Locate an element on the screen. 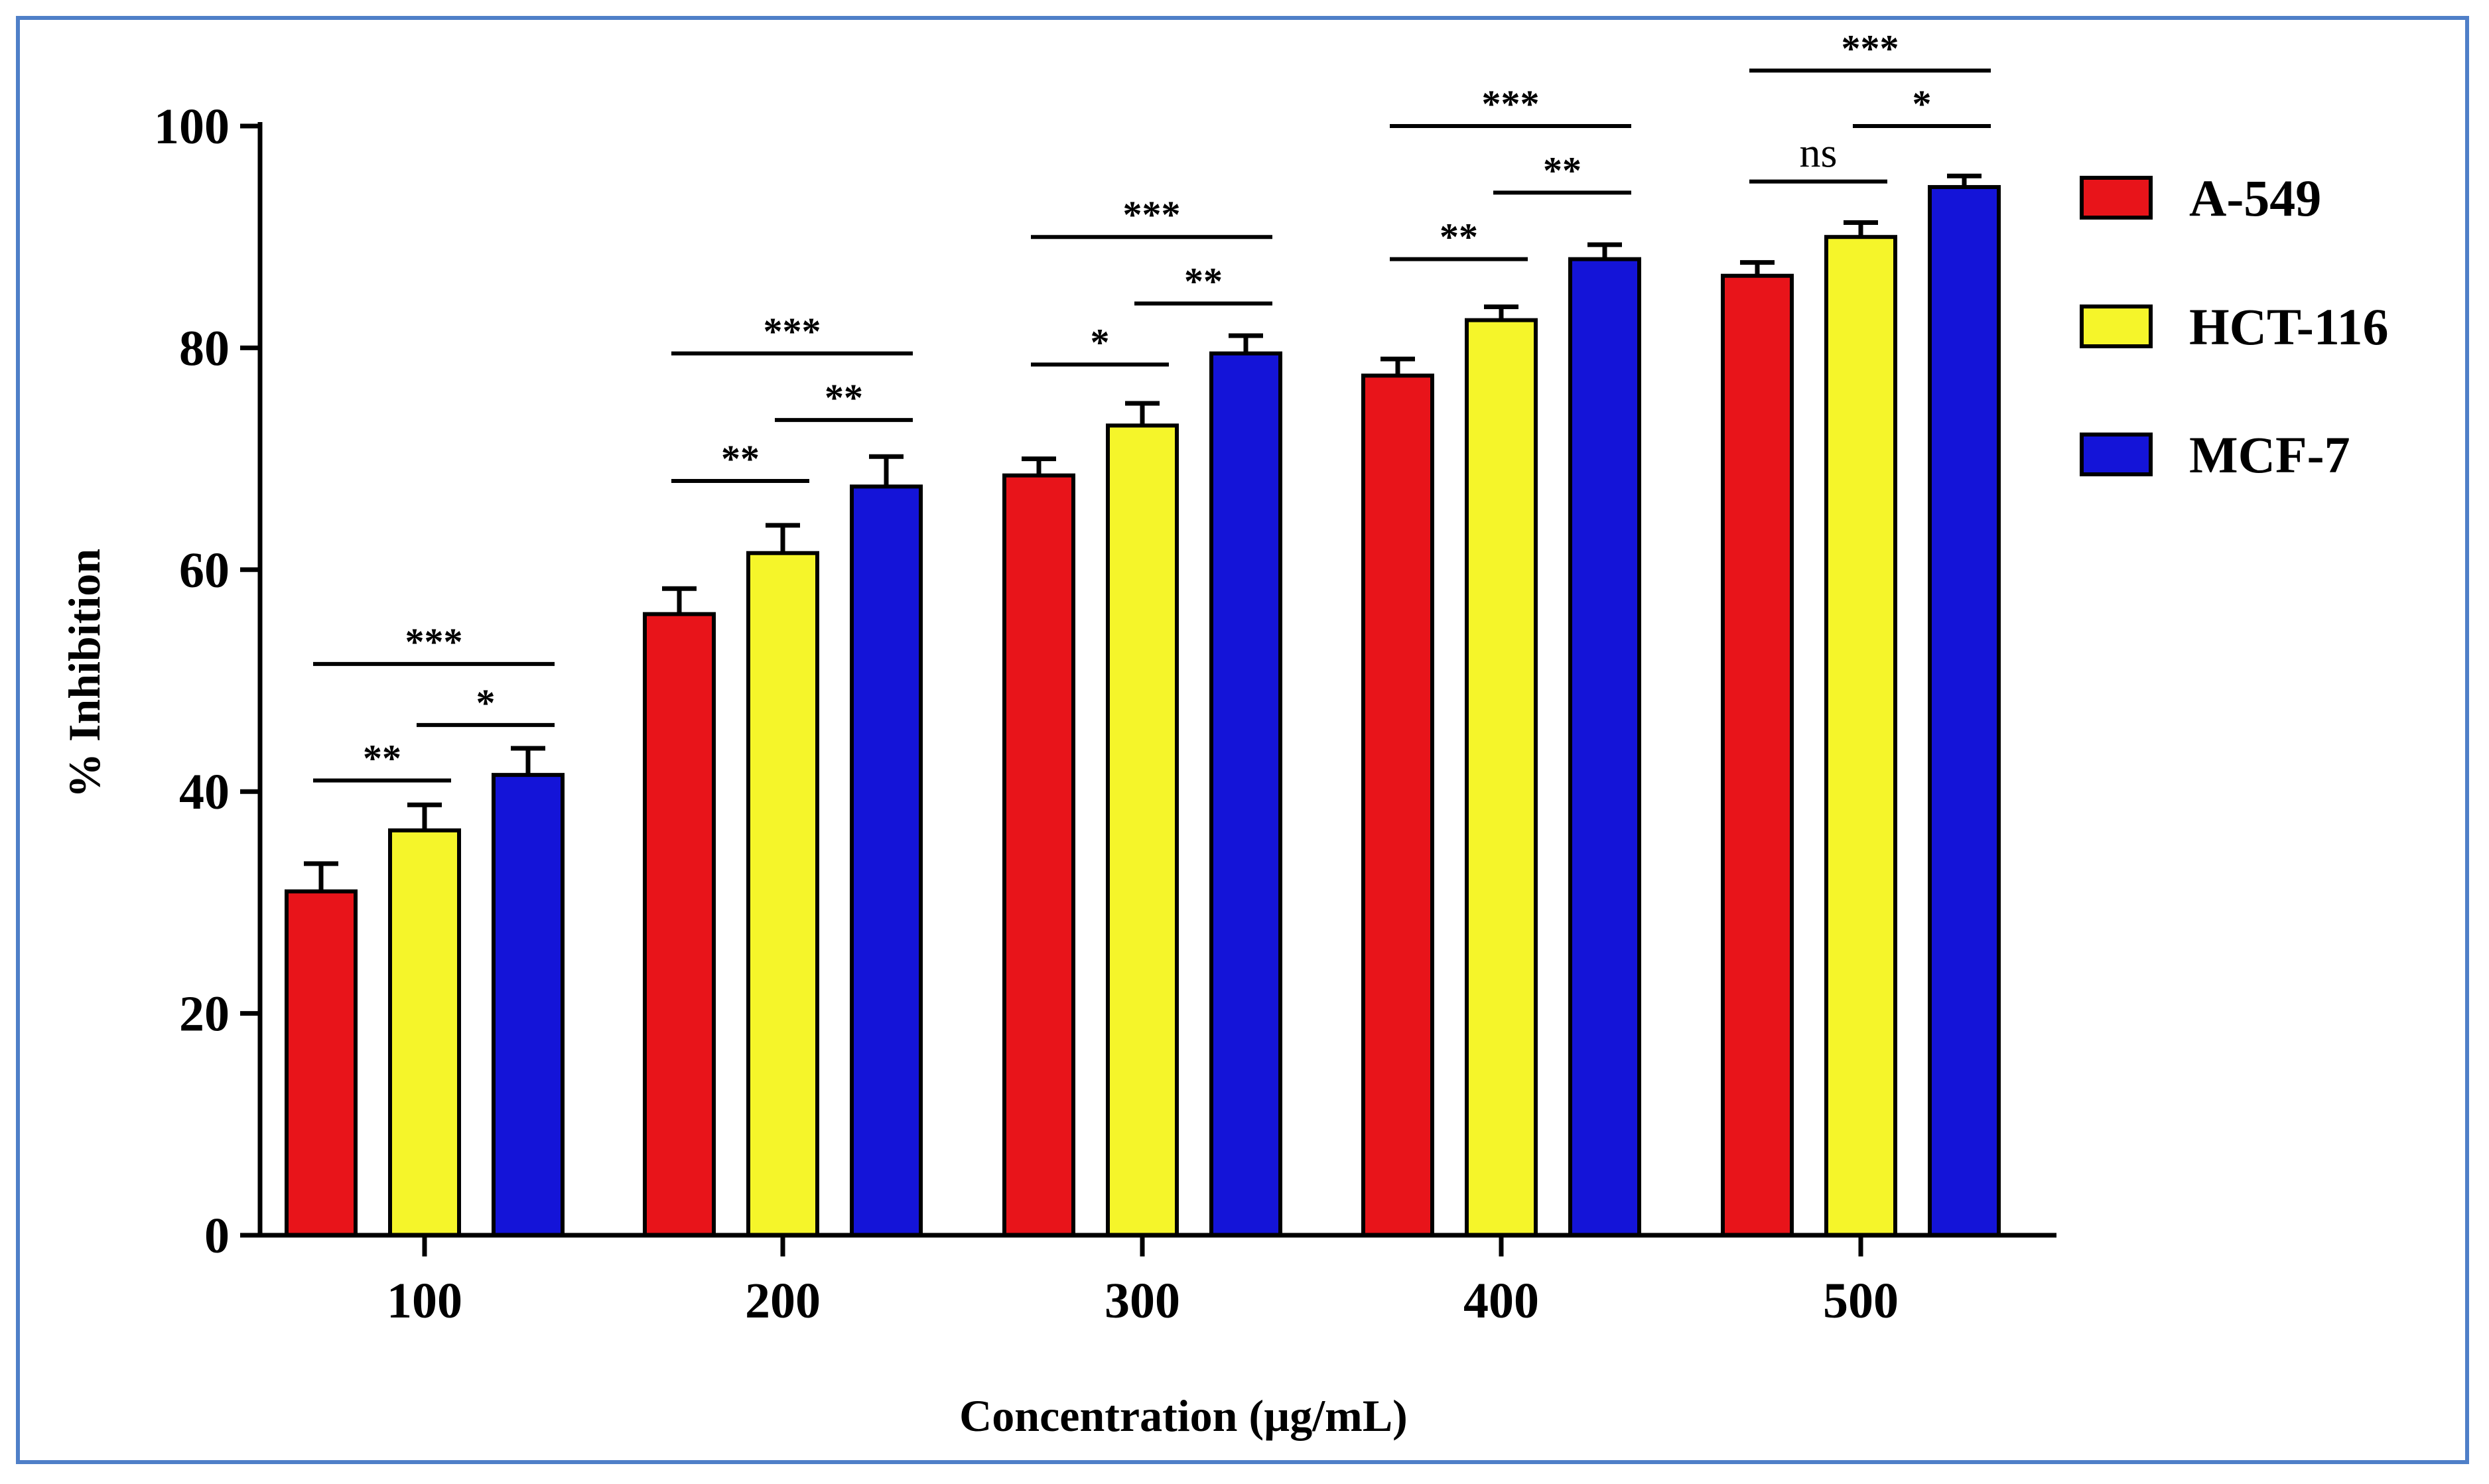 The height and width of the screenshot is (1484, 2489). x-tick-label: 500 is located at coordinates (1861, 1301).